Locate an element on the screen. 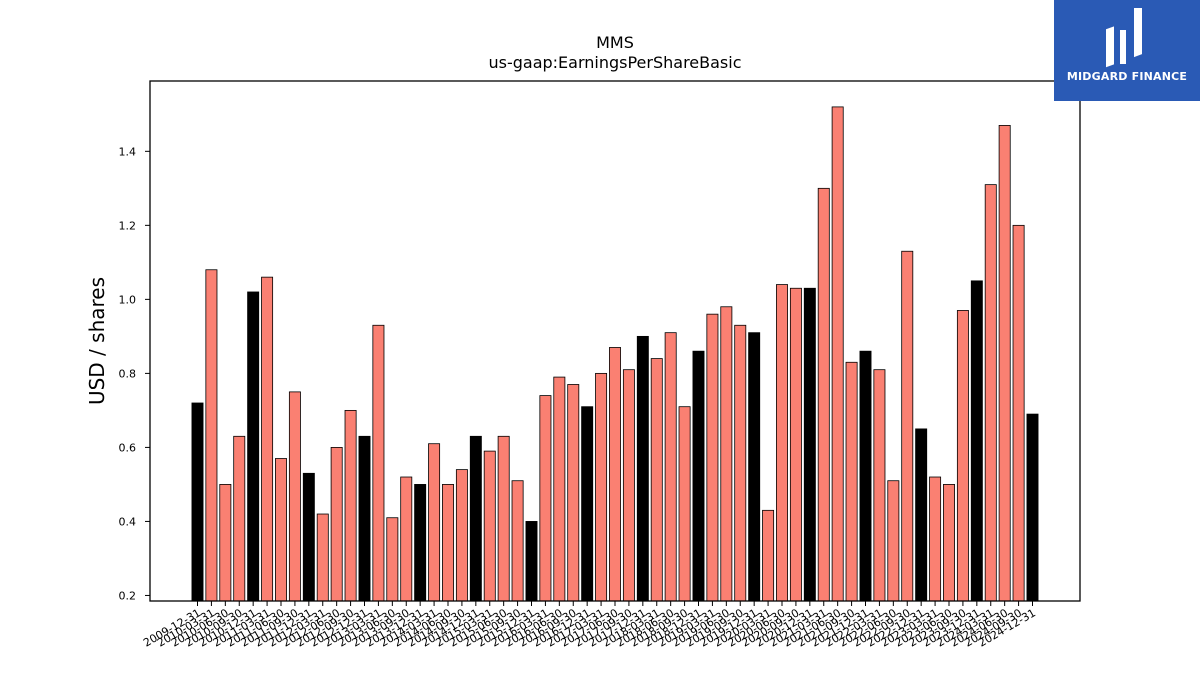 The height and width of the screenshot is (675, 1200). y-tick-label: 1.2 is located at coordinates (128, 225).